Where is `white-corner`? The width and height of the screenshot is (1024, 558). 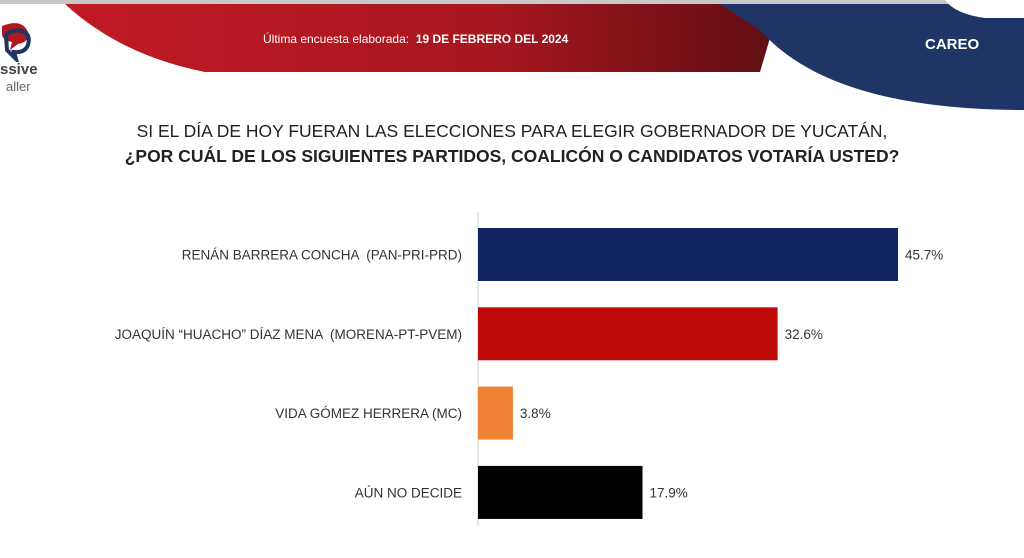 white-corner is located at coordinates (984, 9).